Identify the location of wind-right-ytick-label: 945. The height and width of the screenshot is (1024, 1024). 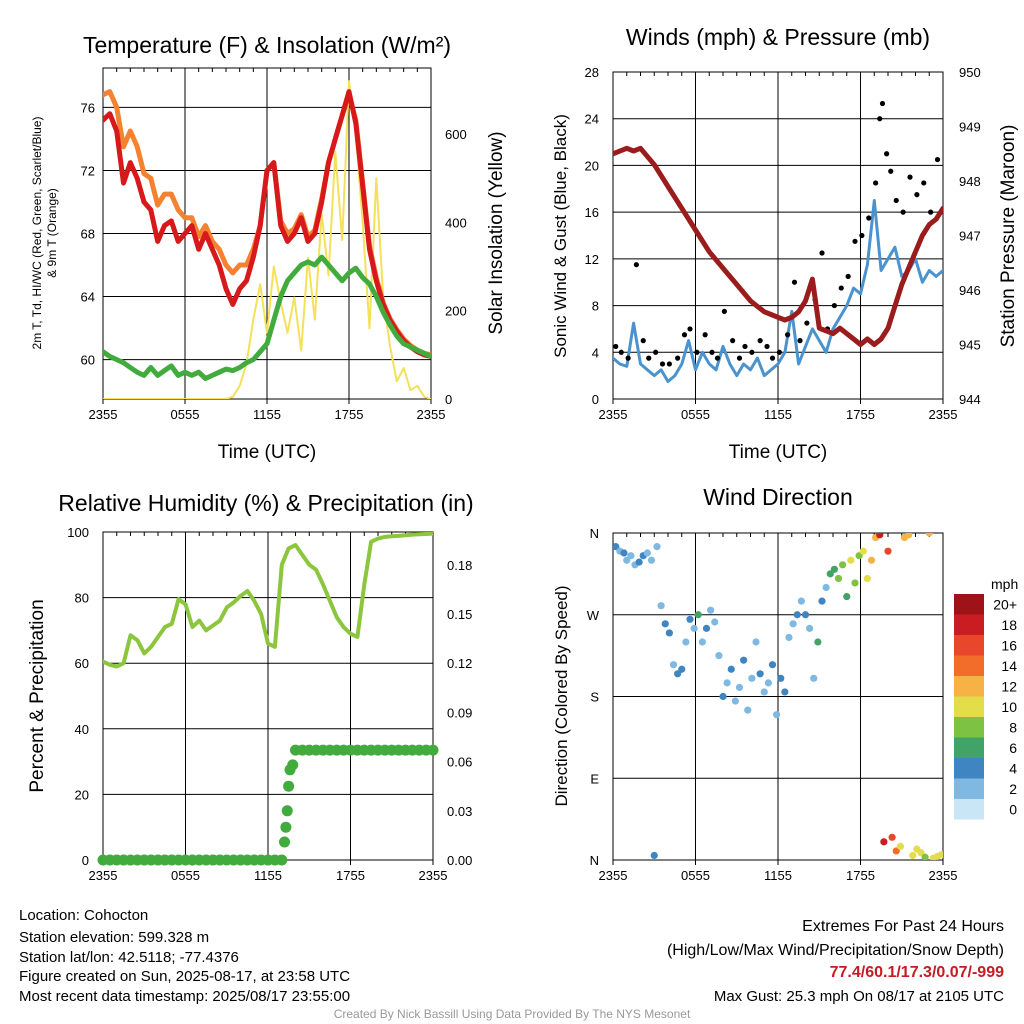
(970, 345).